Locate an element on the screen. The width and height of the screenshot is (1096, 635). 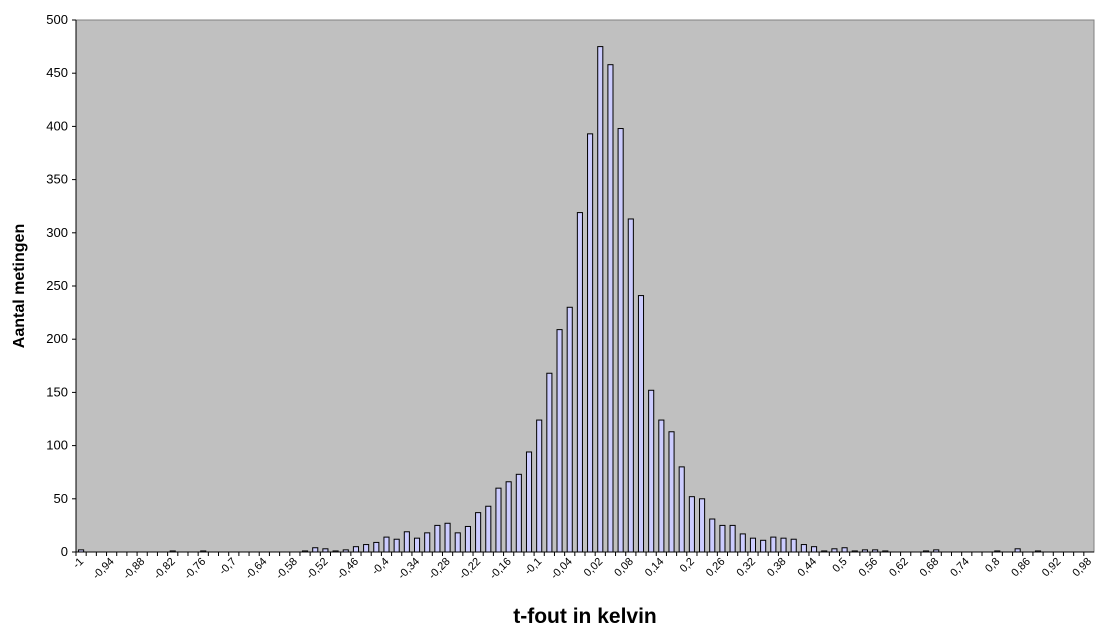
x-tick-label: -0,76 is located at coordinates (195, 569).